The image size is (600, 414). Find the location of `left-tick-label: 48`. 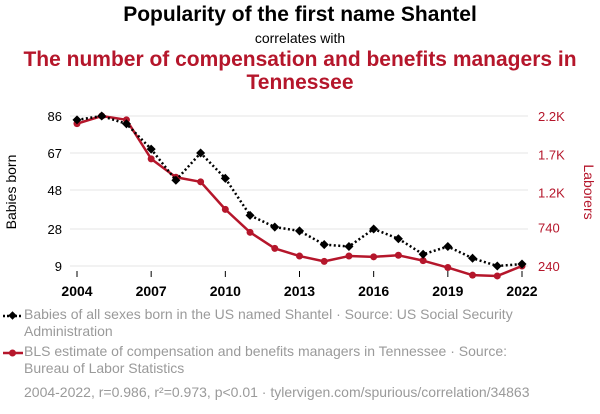

left-tick-label: 48 is located at coordinates (55, 190).